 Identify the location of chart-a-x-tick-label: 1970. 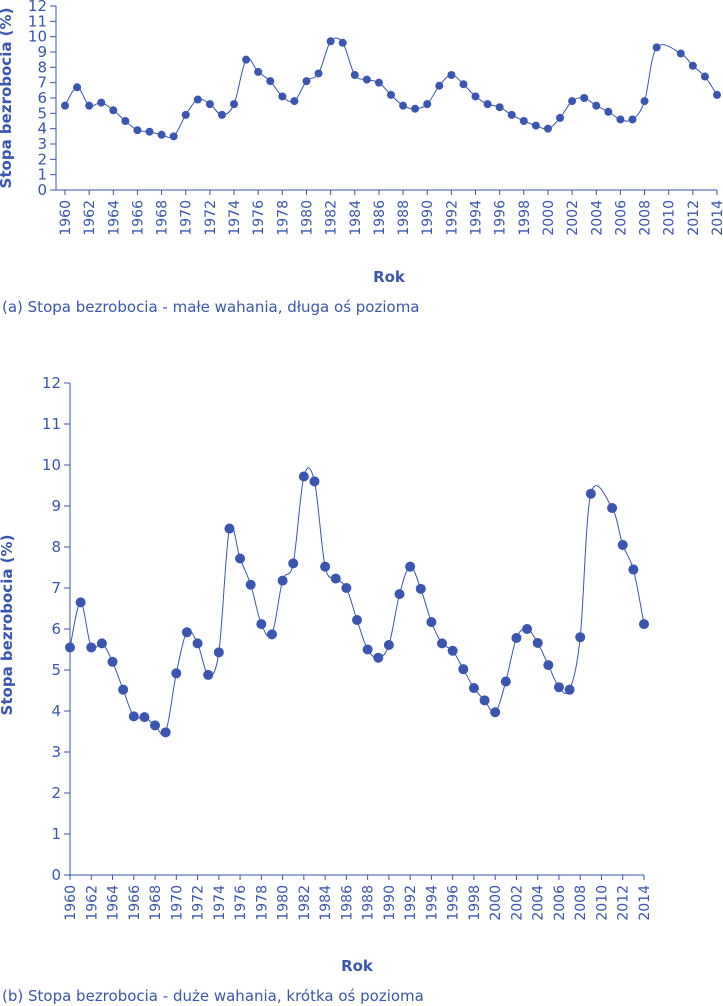
(187, 218).